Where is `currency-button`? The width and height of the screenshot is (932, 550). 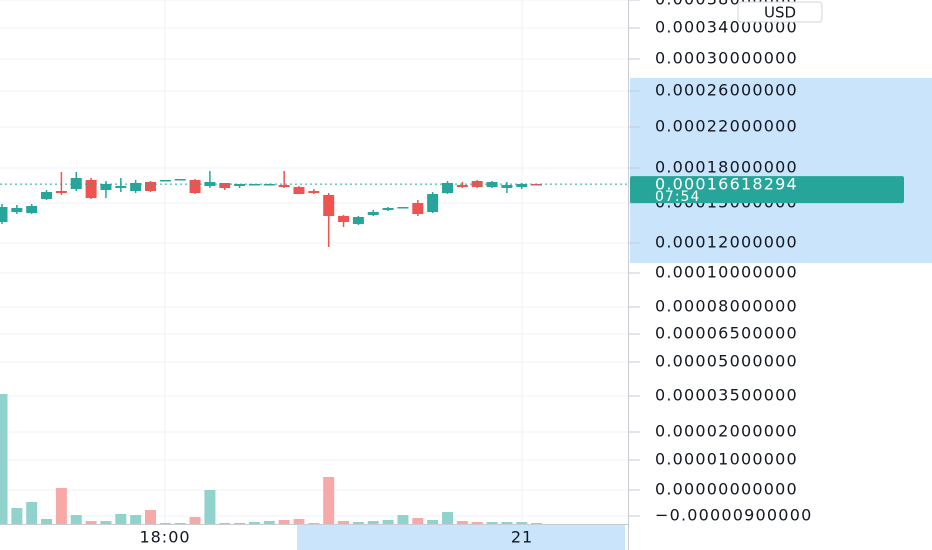 currency-button is located at coordinates (780, 12).